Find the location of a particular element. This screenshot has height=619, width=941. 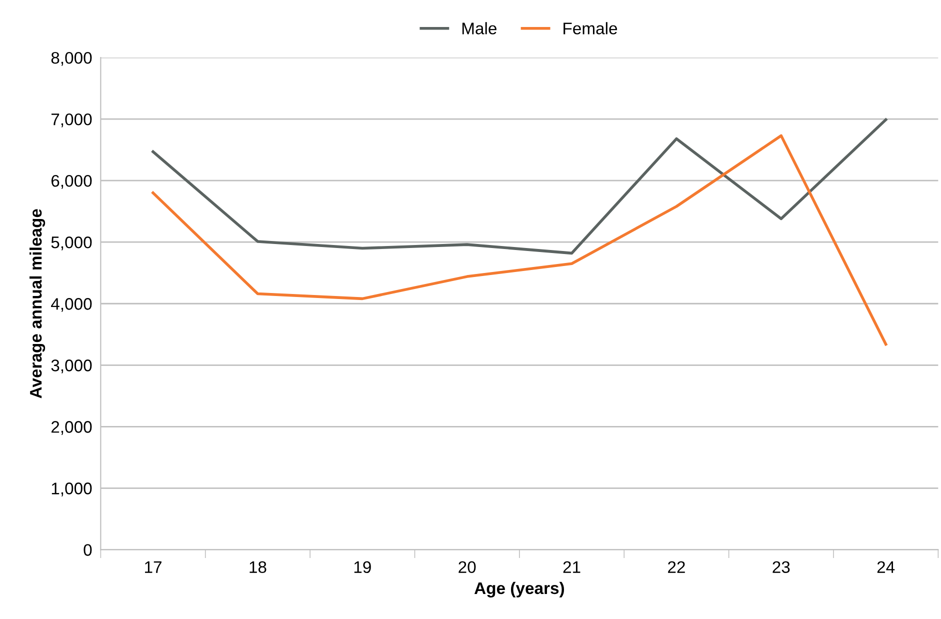

x-tick-label: 23 is located at coordinates (781, 567).